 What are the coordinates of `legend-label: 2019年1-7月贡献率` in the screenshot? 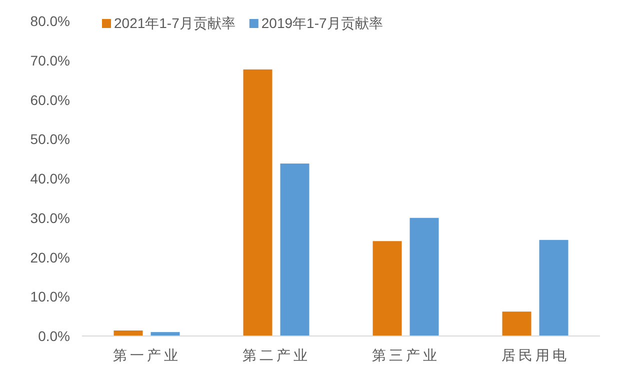 It's located at (322, 23).